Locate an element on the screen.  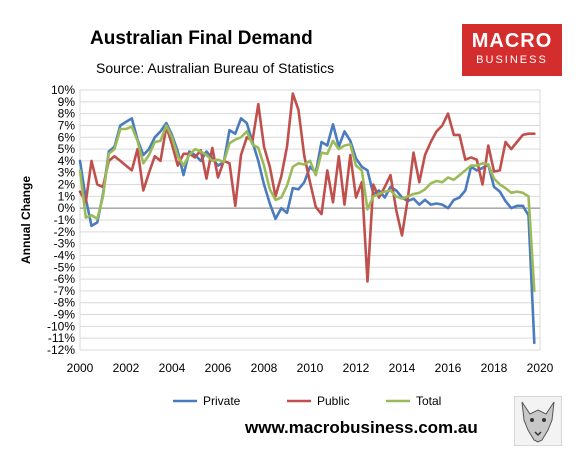
y-tick-label: 0% is located at coordinates (67, 208).